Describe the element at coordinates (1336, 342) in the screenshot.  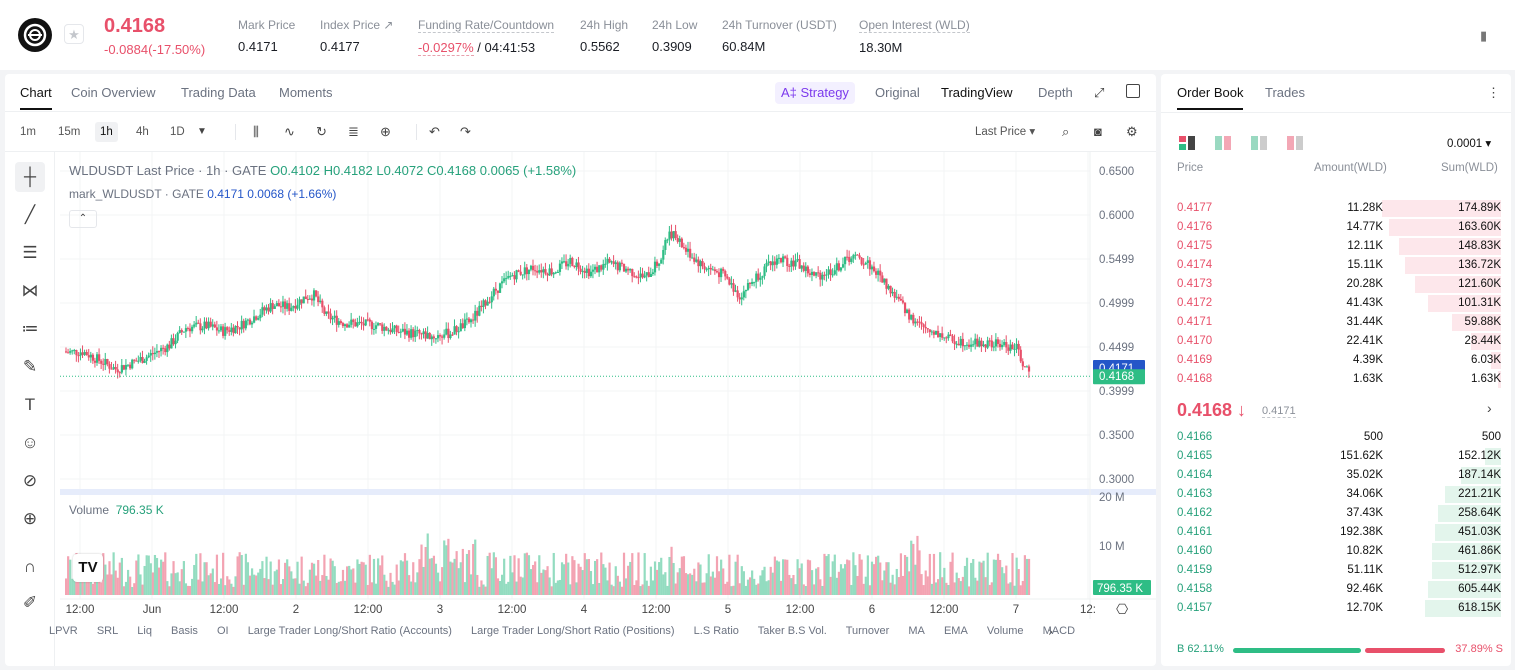
I see `ask-row: 0.4170 22.41K 28.44K` at that location.